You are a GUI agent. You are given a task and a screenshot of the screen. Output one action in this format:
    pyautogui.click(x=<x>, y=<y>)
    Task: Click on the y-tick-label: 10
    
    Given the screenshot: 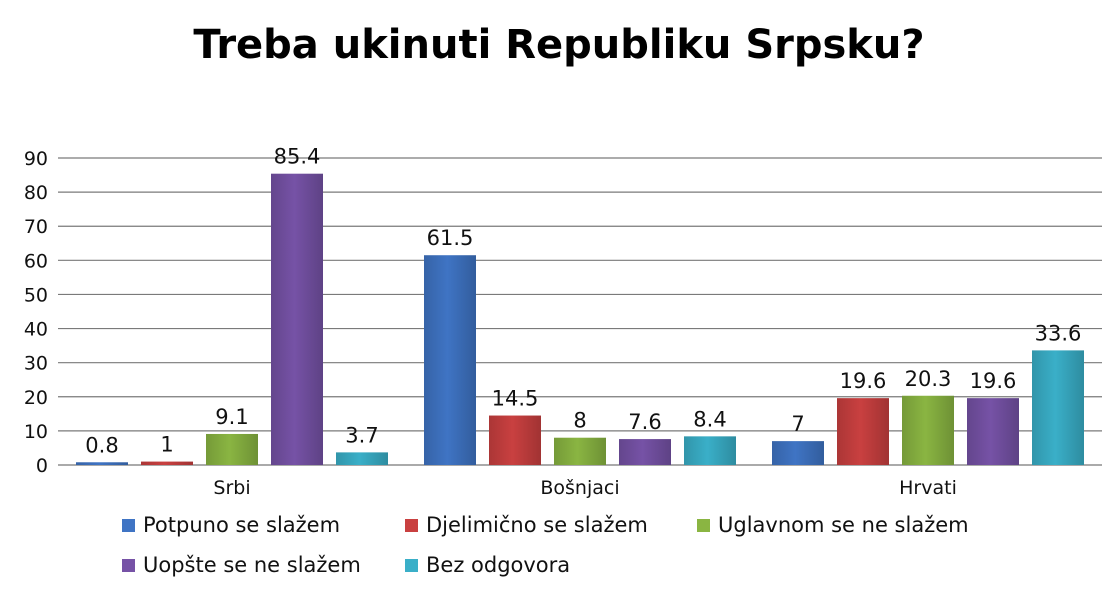 What is the action you would take?
    pyautogui.click(x=36, y=432)
    